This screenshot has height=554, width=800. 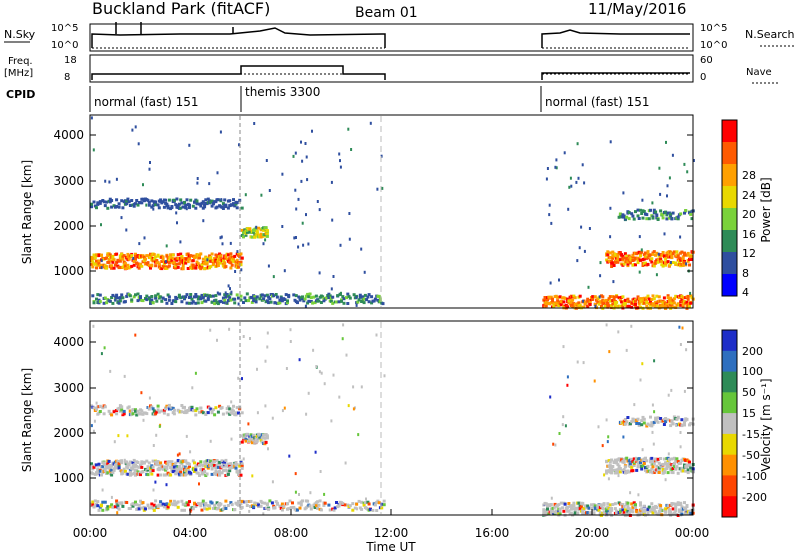 I want to click on xtick-label-0400: 04:00, so click(x=190, y=533).